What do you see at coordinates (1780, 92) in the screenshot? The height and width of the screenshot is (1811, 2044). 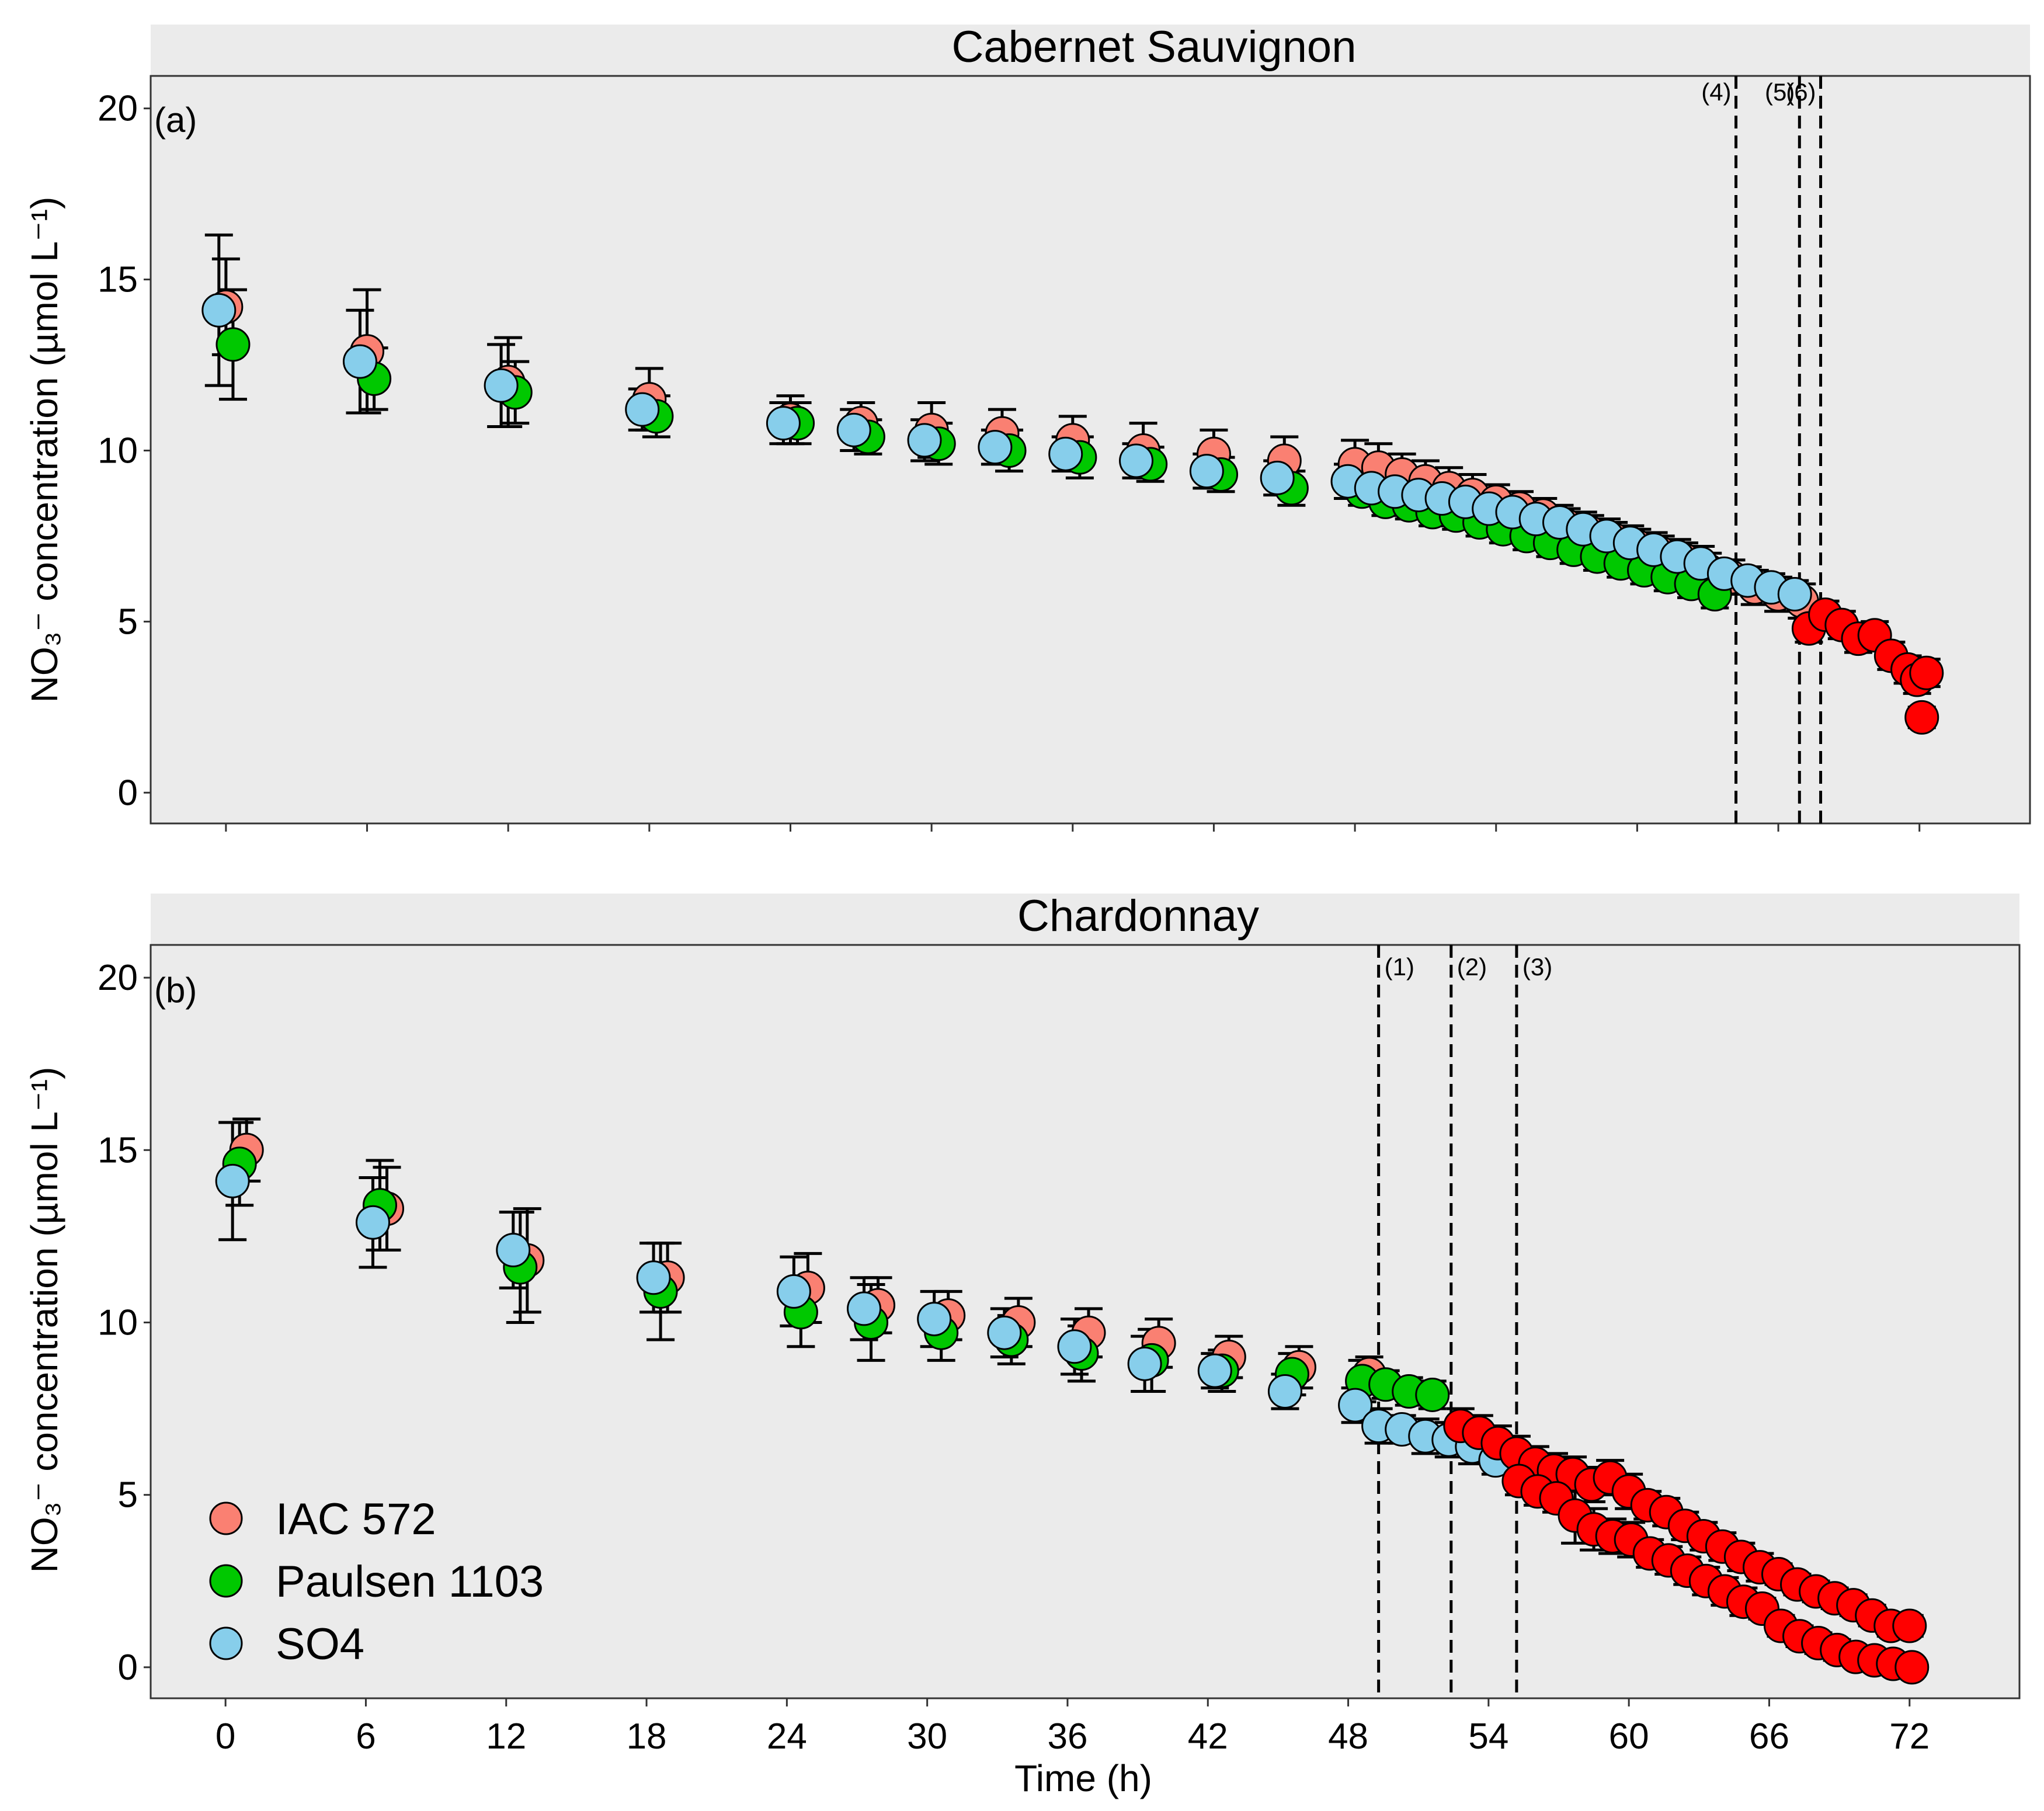 I see `threshold-label: (5)` at bounding box center [1780, 92].